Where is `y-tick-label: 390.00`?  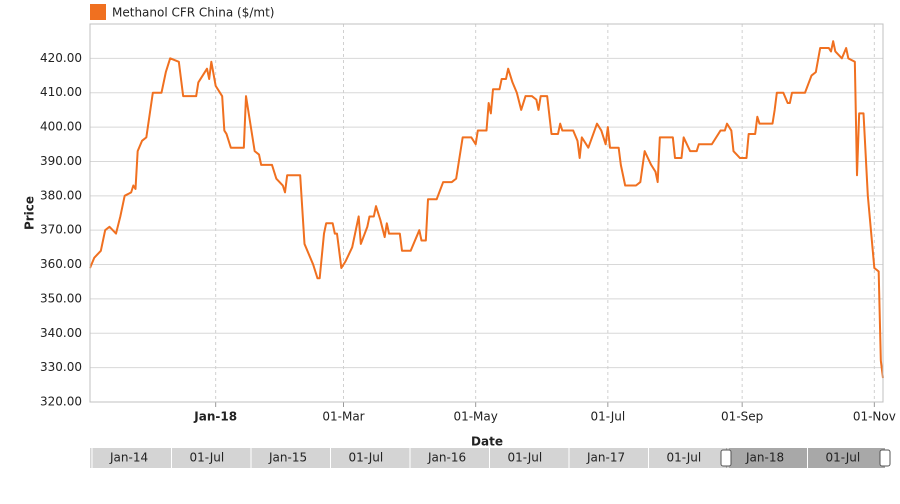
y-tick-label: 390.00 is located at coordinates (61, 161).